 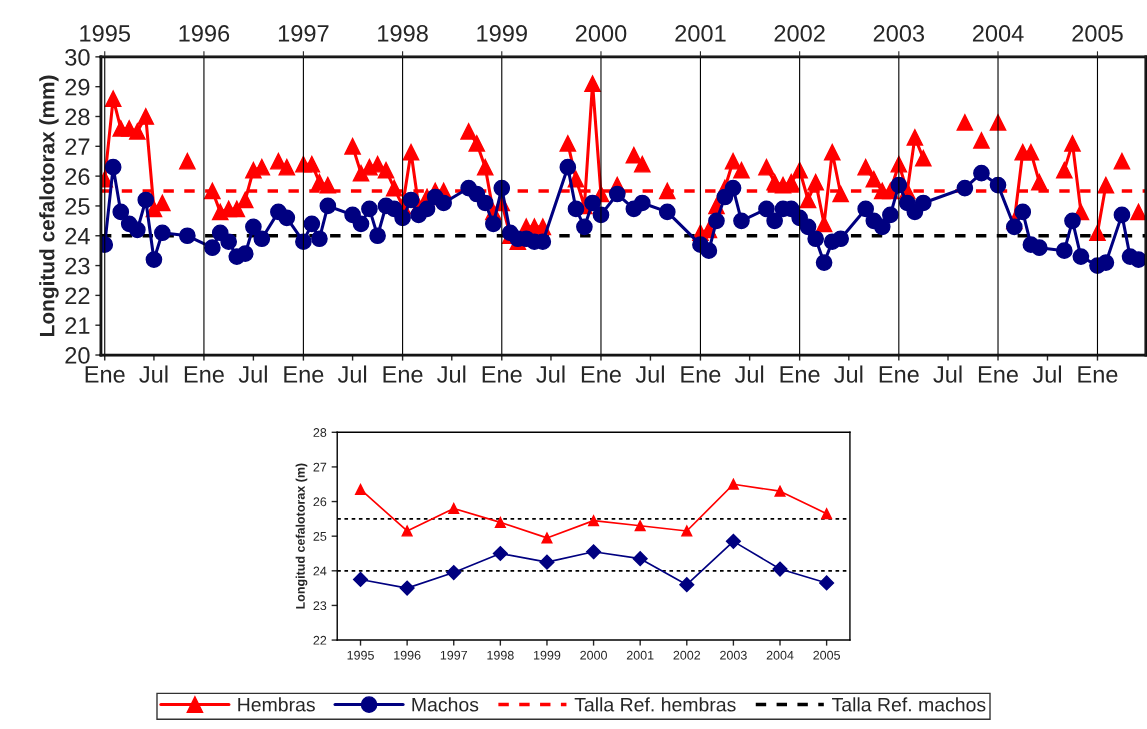 I want to click on x2-tick-label: 2003, so click(x=899, y=33).